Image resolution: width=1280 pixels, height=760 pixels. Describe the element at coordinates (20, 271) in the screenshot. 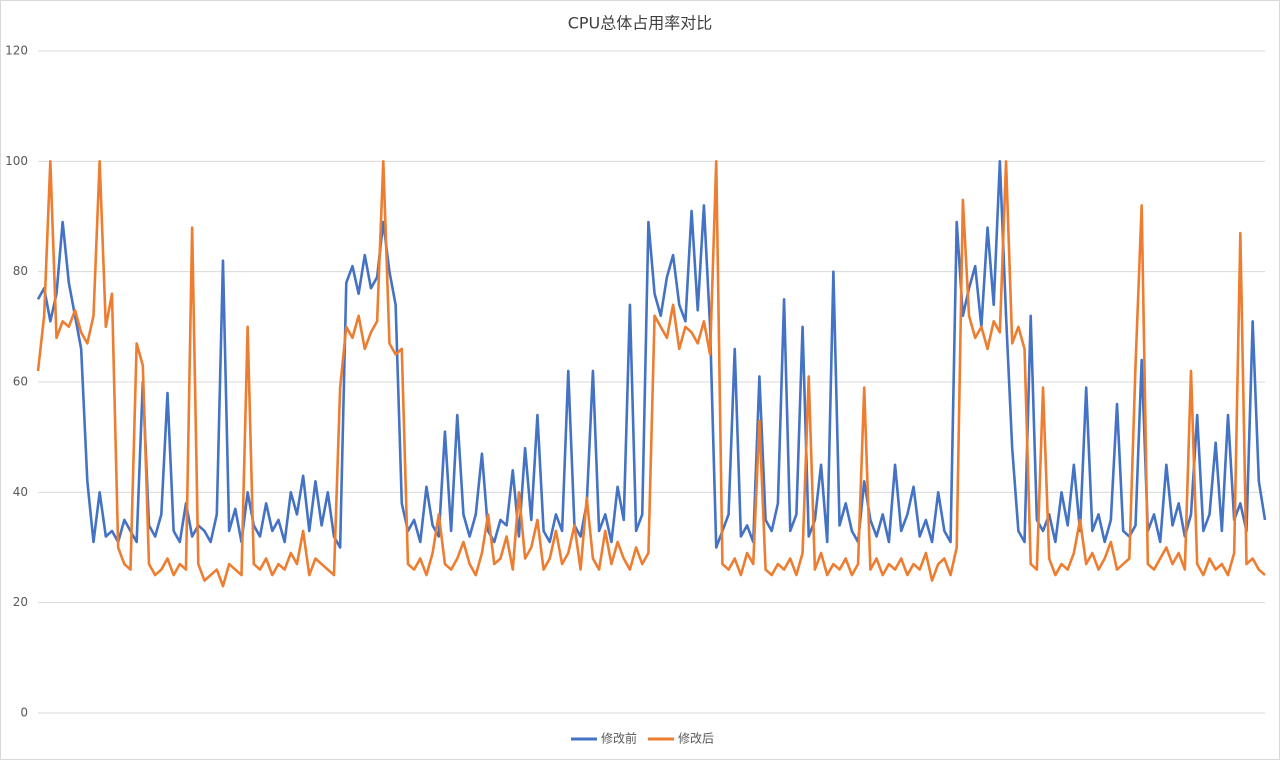

I see `y-tick-label: 80` at that location.